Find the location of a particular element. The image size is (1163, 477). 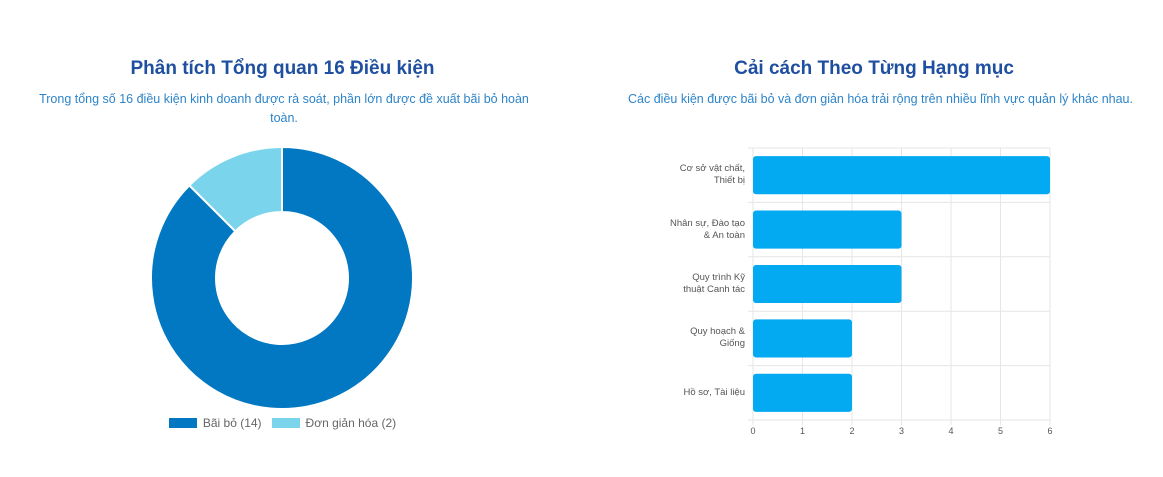

donut-chart is located at coordinates (282, 277).